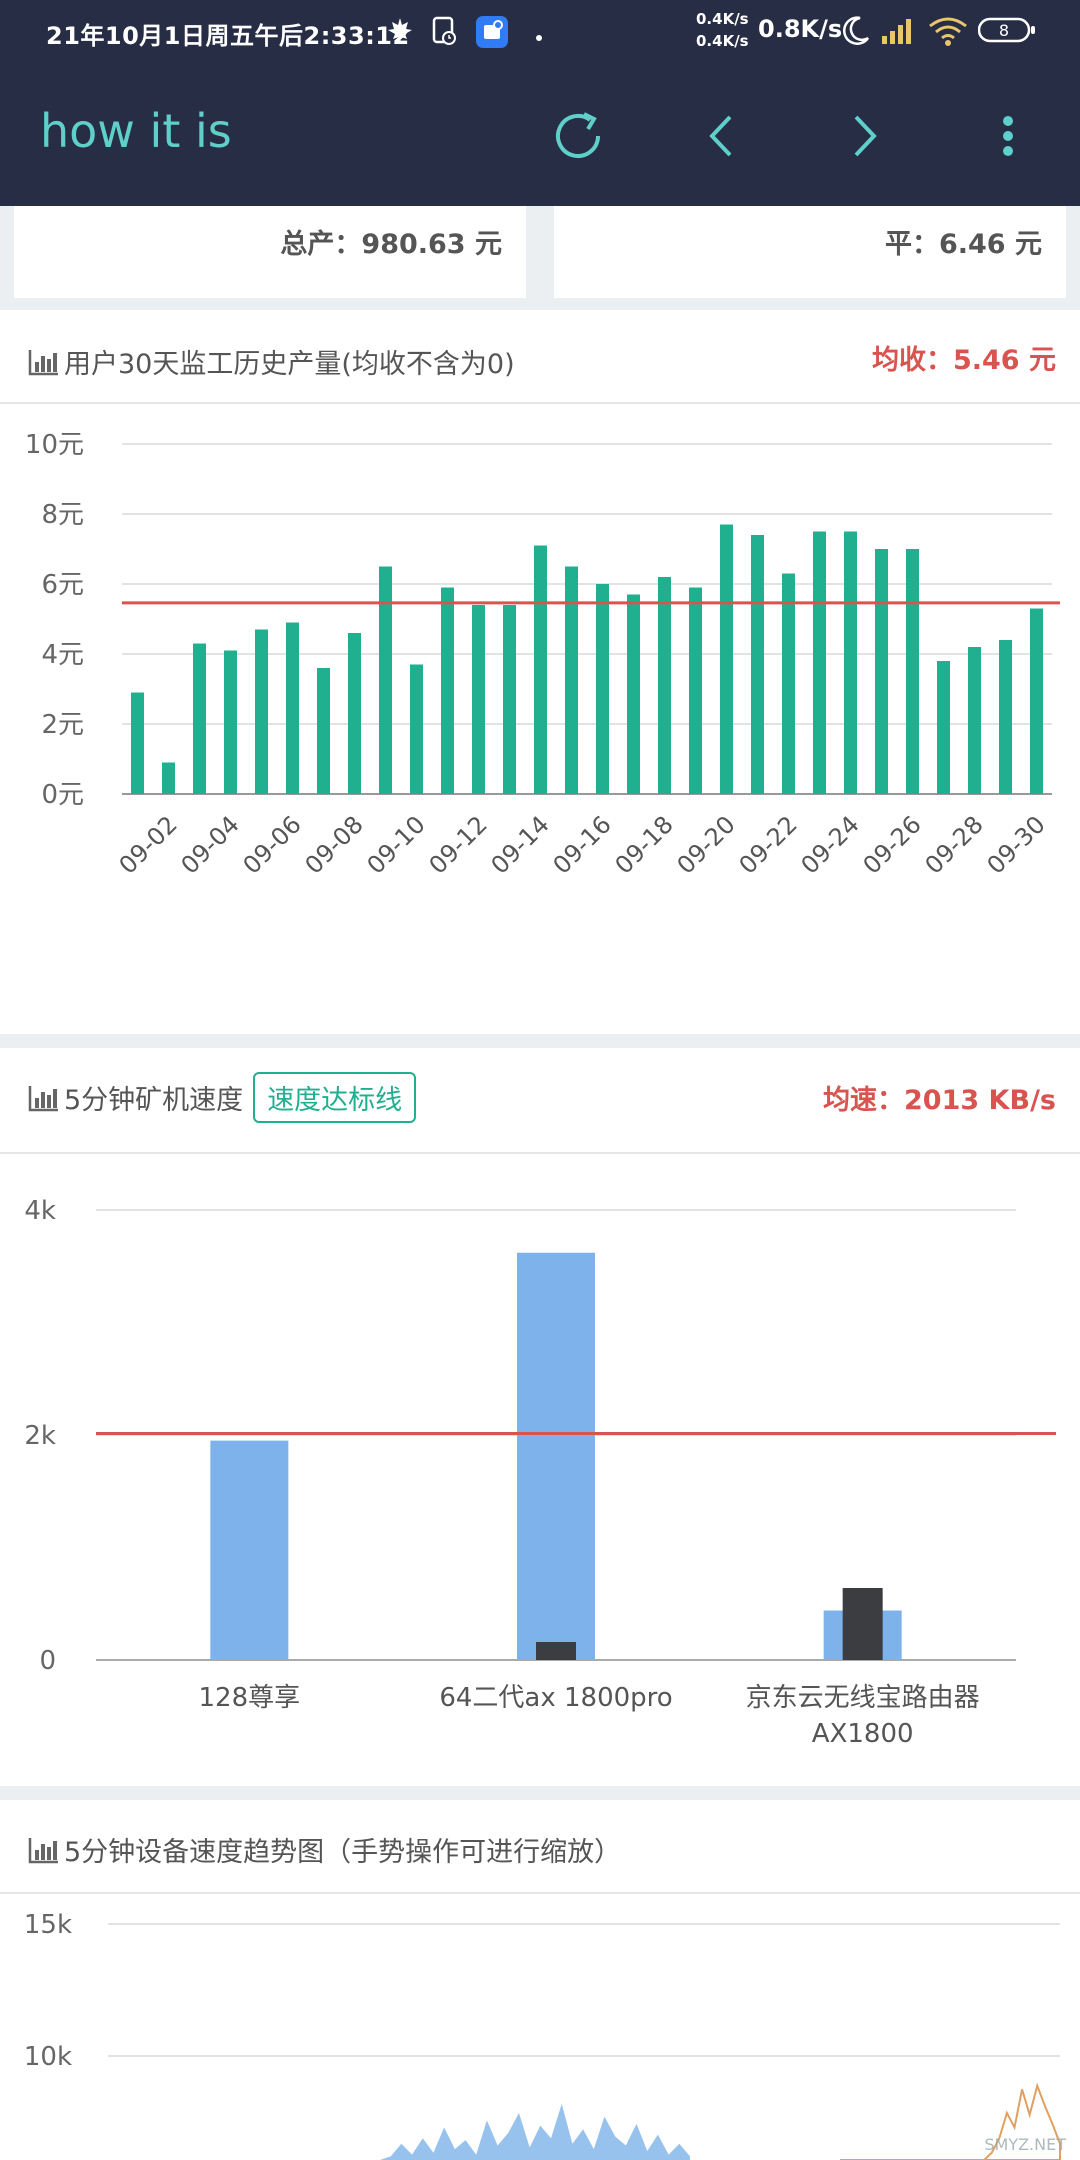  What do you see at coordinates (40, 1436) in the screenshot?
I see `y-tick-label: 2k` at bounding box center [40, 1436].